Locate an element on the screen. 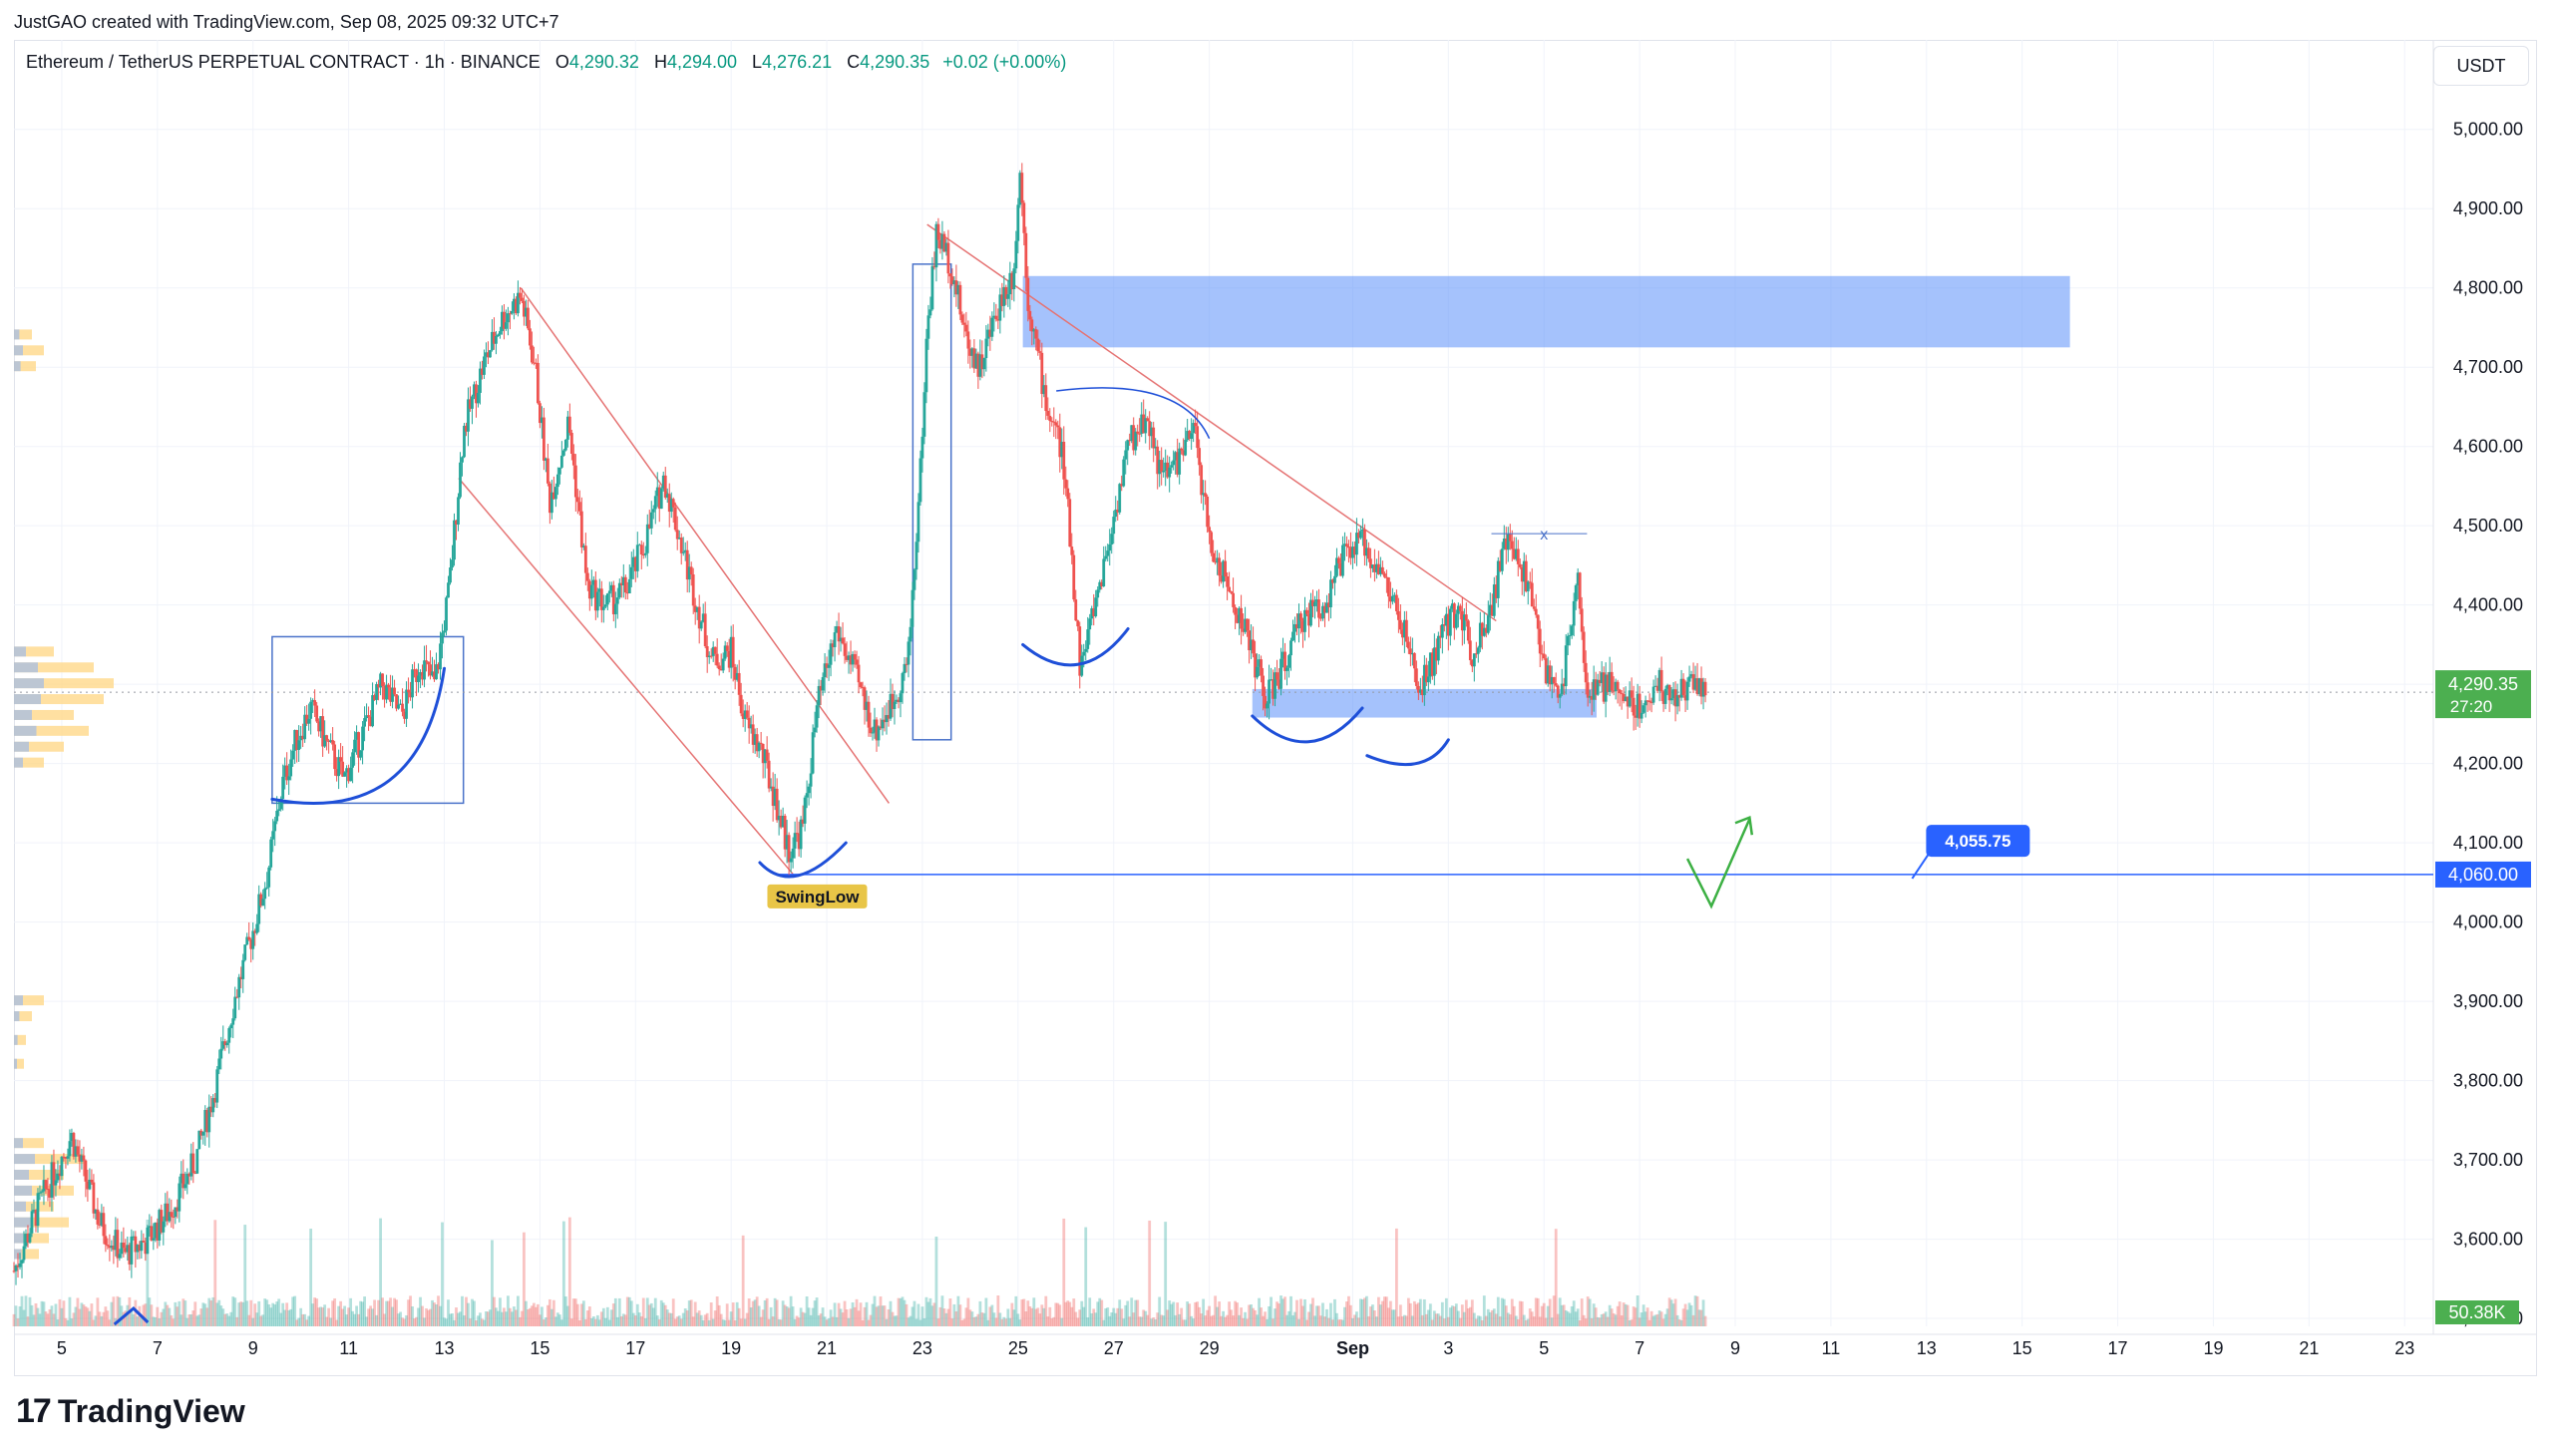 This screenshot has height=1456, width=2553. x-tick-label: 7 is located at coordinates (158, 1348).